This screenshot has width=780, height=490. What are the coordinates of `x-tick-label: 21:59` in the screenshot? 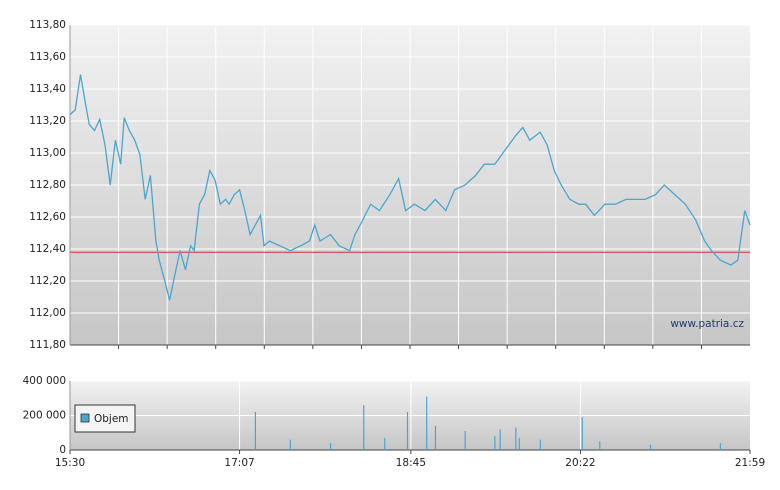 It's located at (750, 463).